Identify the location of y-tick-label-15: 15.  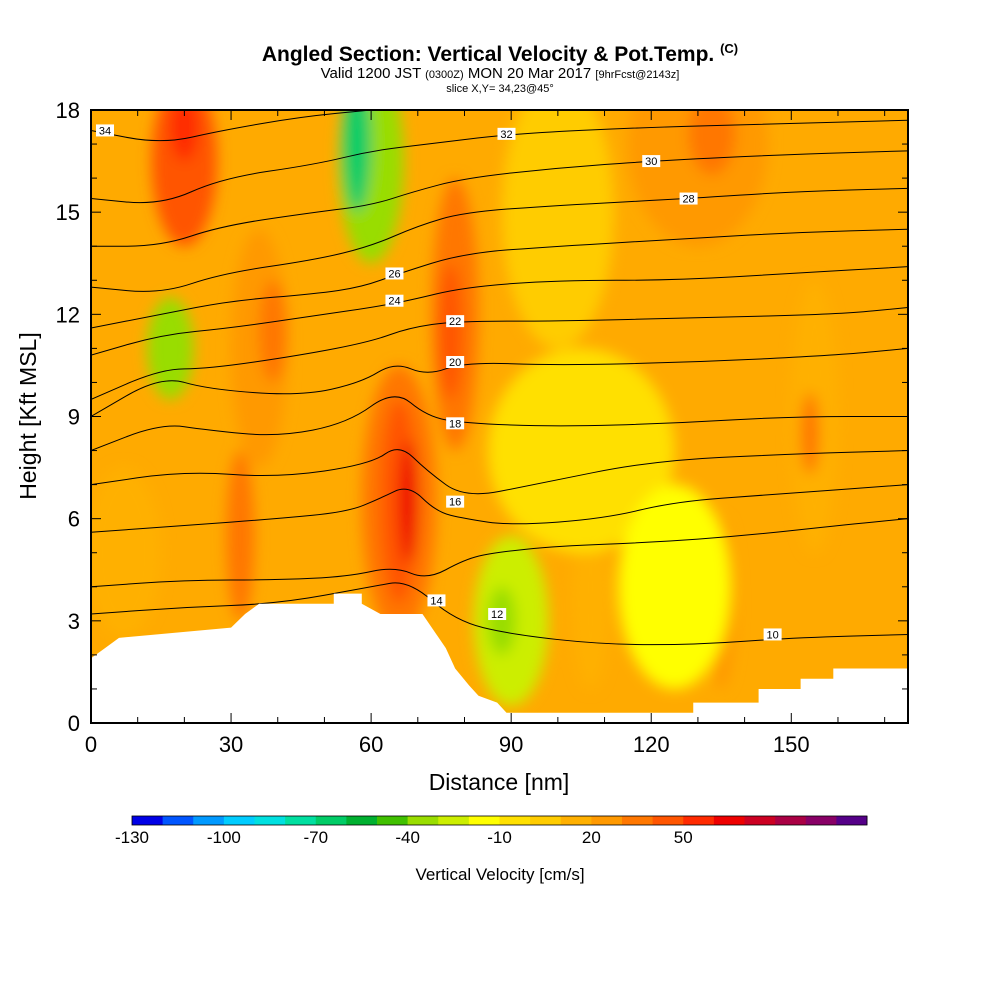
(68, 212).